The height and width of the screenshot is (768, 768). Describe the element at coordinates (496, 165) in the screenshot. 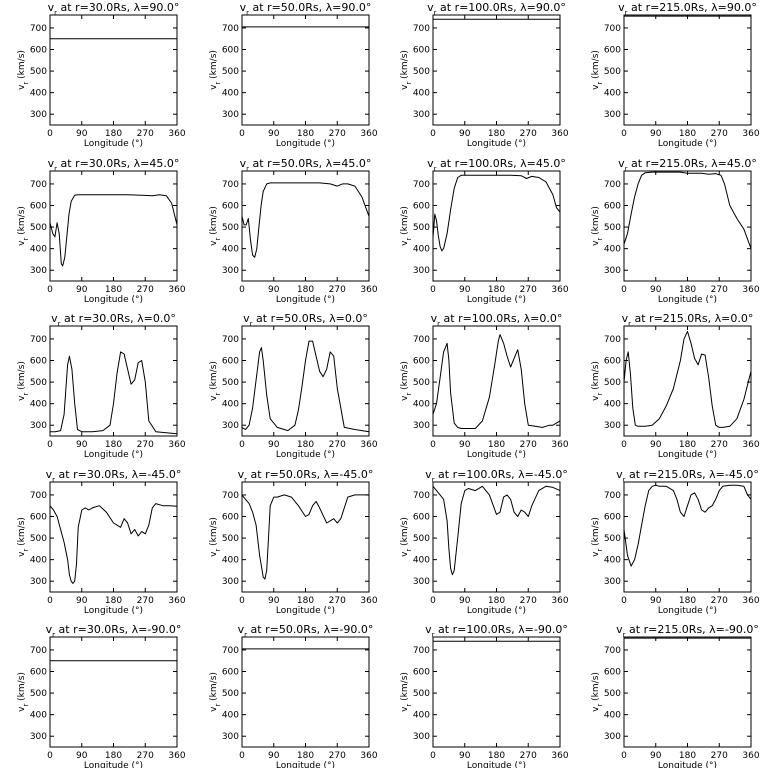

I see `panel-title: vr at r=100.0Rs, λ=45.0°` at that location.